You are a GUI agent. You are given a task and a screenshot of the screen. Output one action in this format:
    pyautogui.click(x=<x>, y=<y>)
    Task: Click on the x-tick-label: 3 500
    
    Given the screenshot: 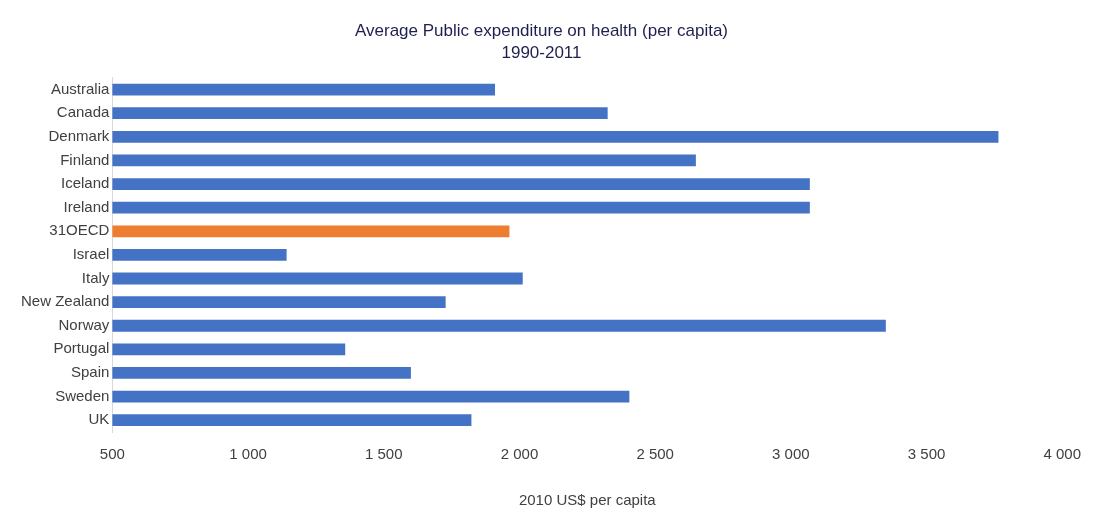 What is the action you would take?
    pyautogui.click(x=926, y=454)
    